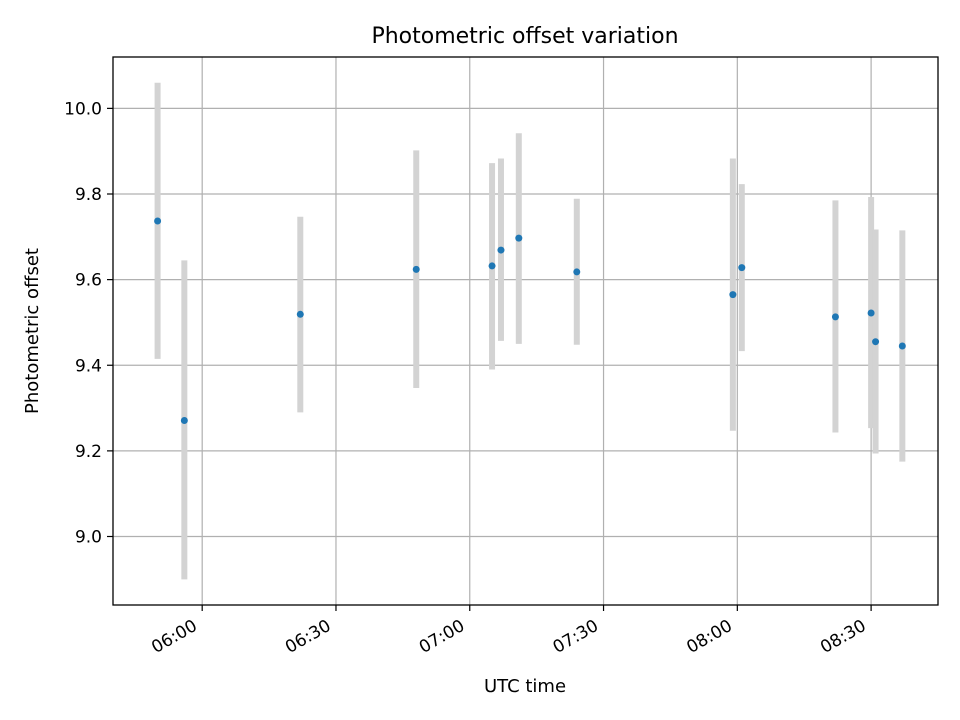 This screenshot has width=960, height=720. Describe the element at coordinates (83, 109) in the screenshot. I see `y-tick-label: 10.0` at that location.